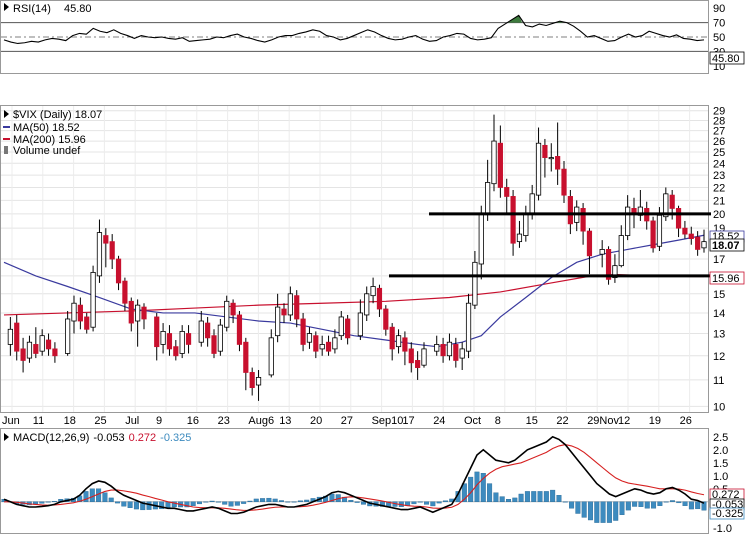 The image size is (749, 540). I want to click on price-tick-label: 13, so click(719, 335).